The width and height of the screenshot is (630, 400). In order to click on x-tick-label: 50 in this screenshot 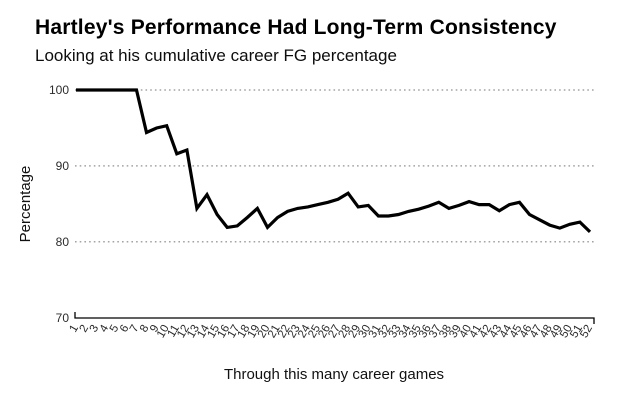, I will do `click(566, 331)`.